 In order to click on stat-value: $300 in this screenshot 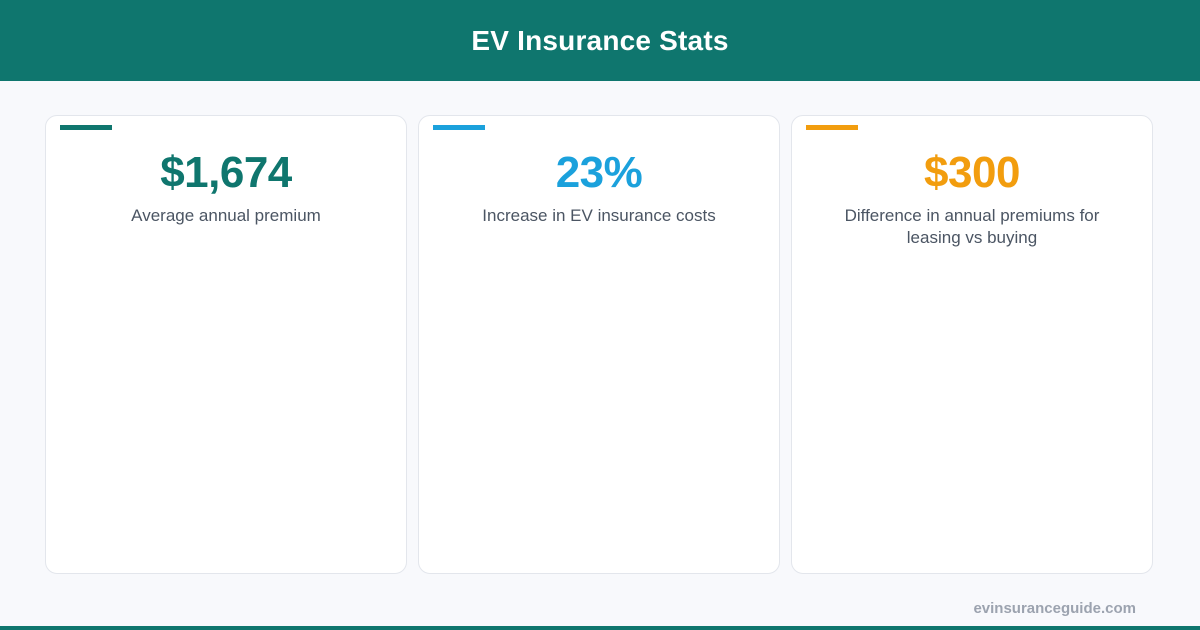, I will do `click(972, 172)`.